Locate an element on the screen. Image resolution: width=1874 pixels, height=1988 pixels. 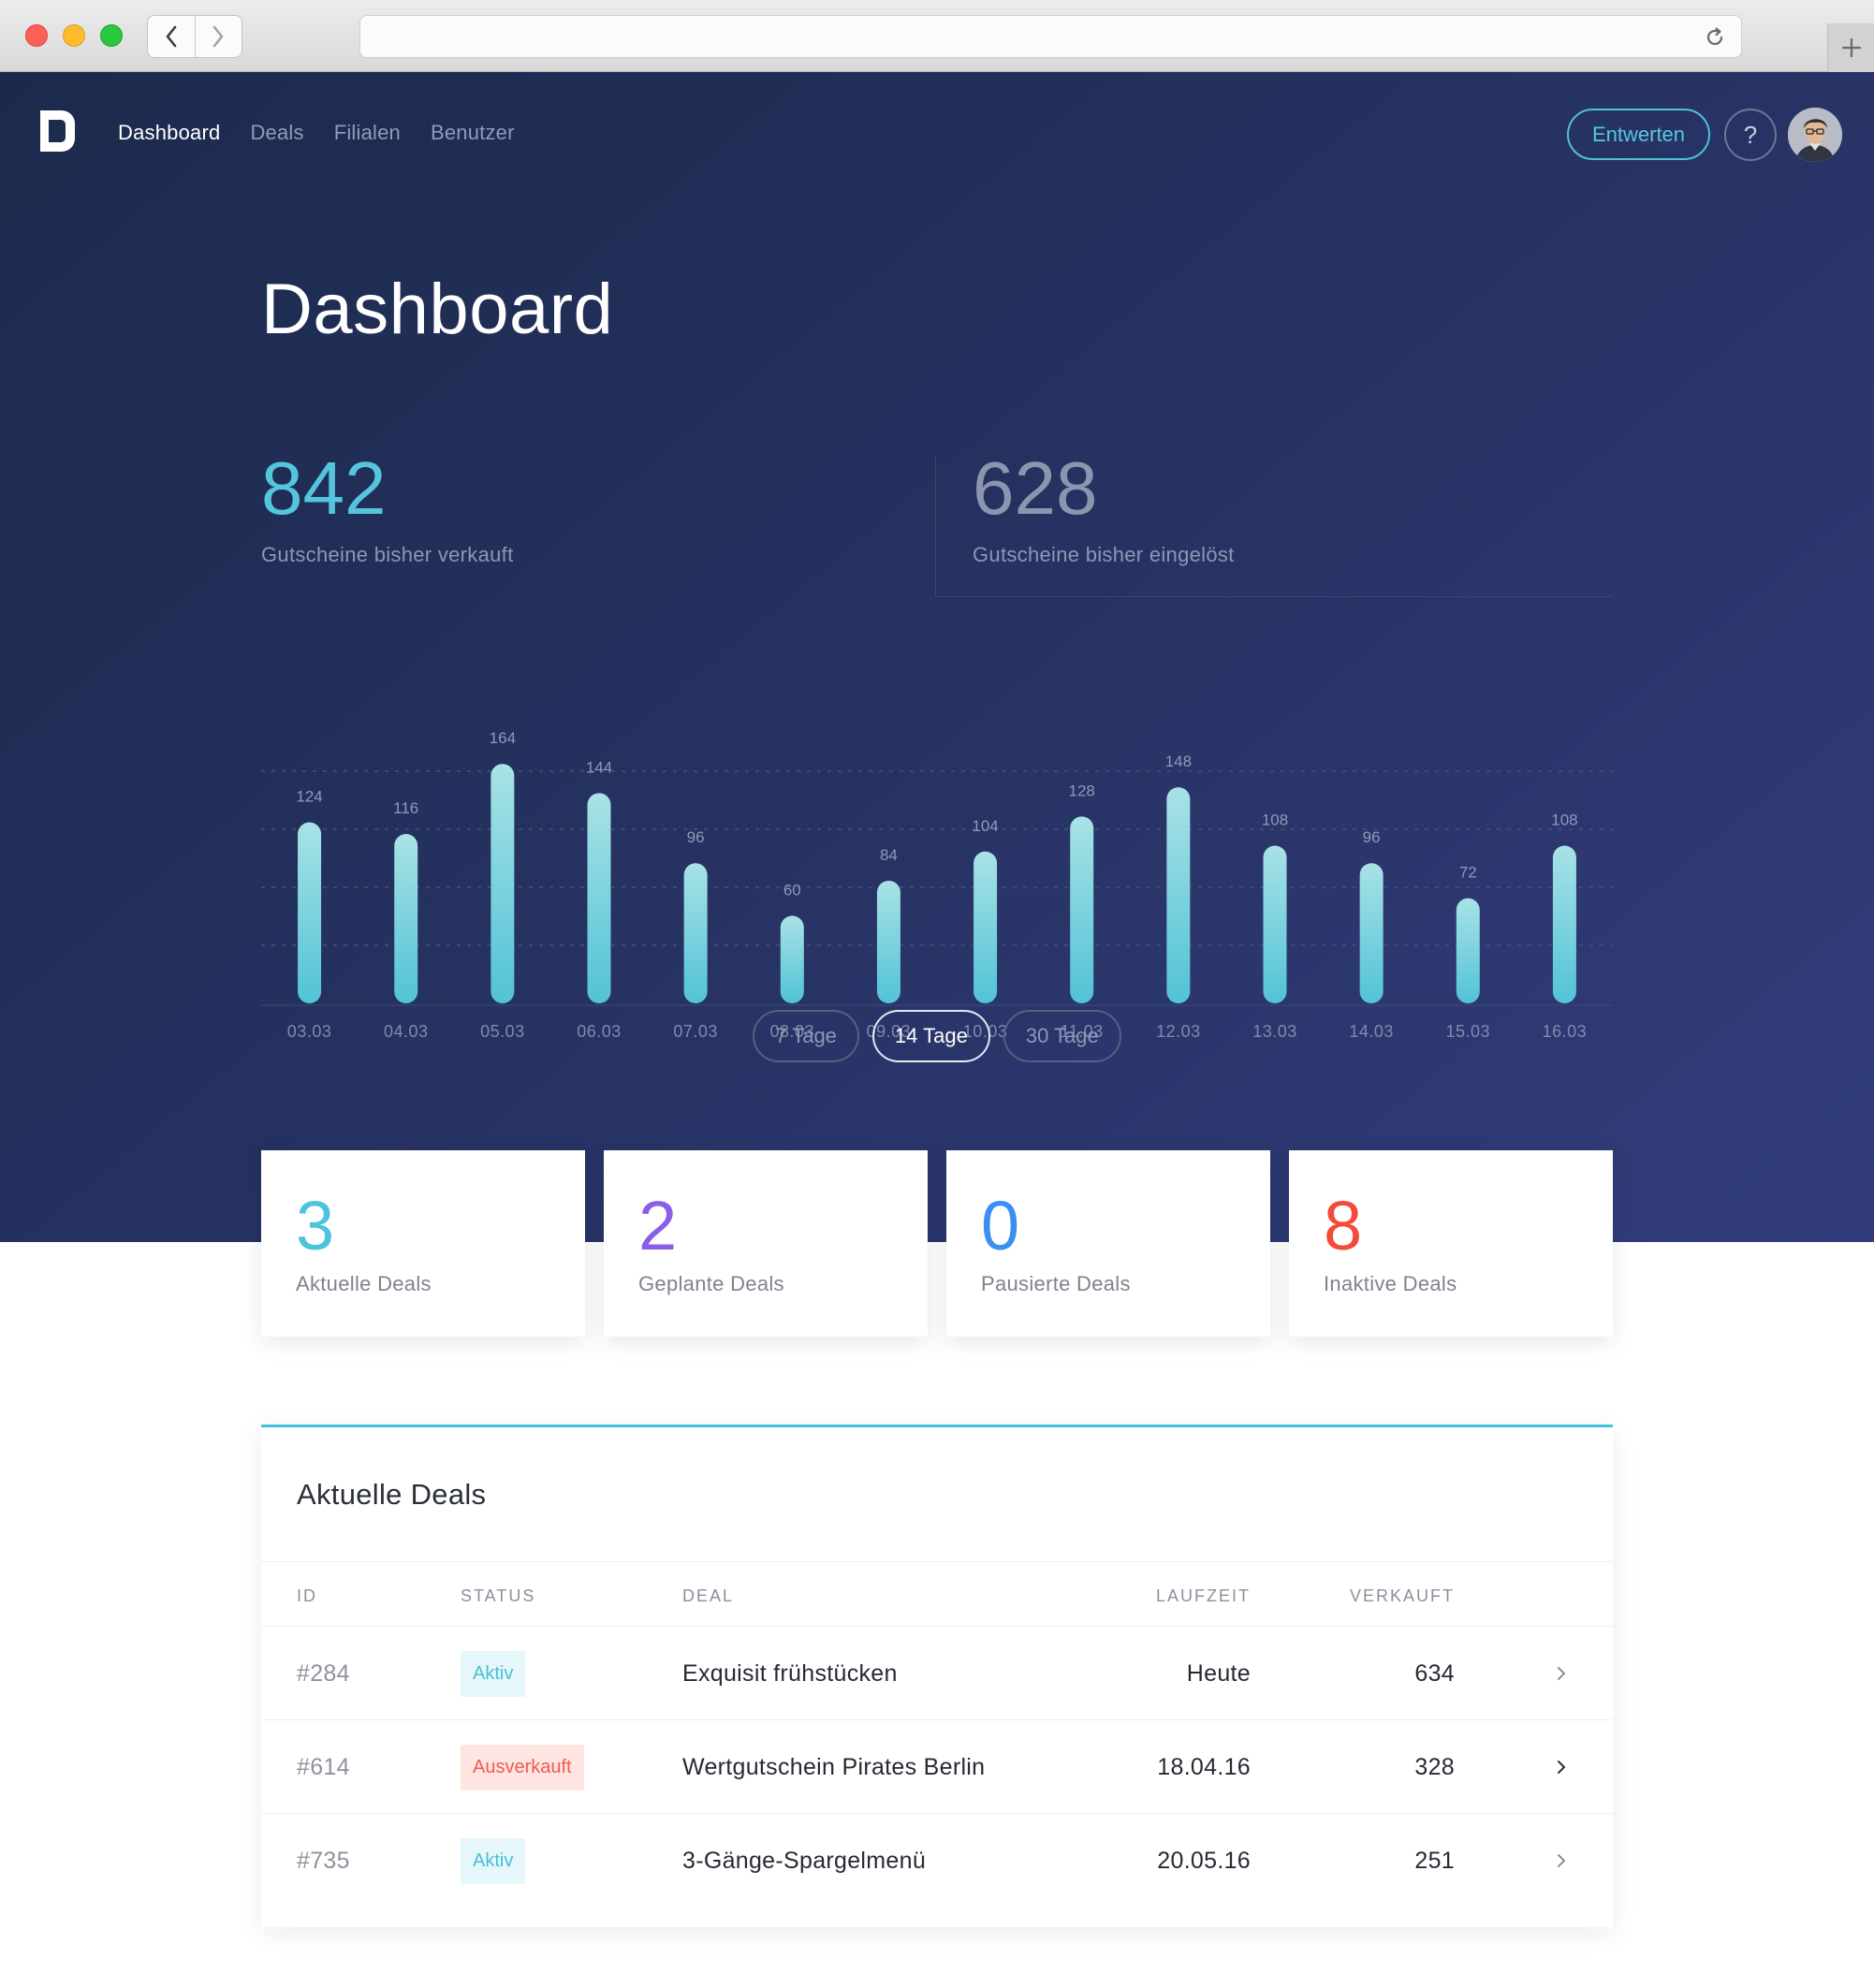
chevron-left-icon is located at coordinates (171, 36).